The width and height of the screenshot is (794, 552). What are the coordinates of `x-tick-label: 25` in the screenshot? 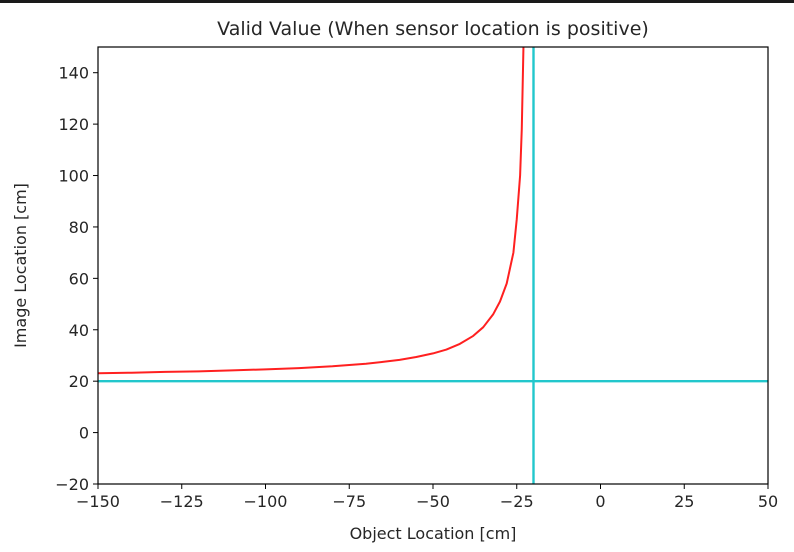 It's located at (684, 501).